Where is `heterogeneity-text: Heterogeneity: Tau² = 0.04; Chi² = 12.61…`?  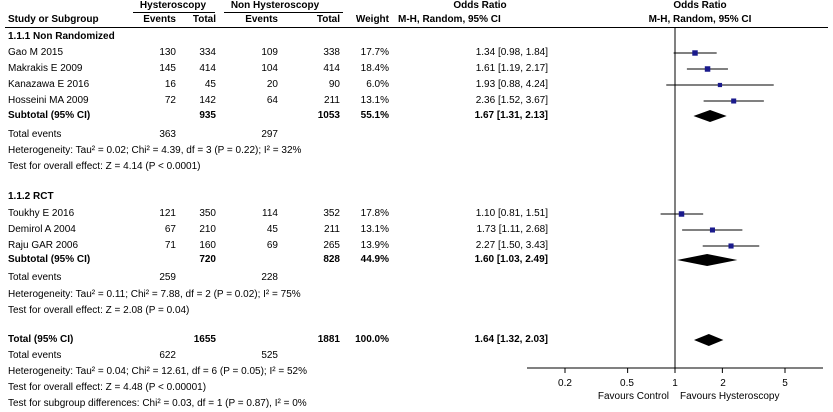 heterogeneity-text: Heterogeneity: Tau² = 0.04; Chi² = 12.61… is located at coordinates (157, 371).